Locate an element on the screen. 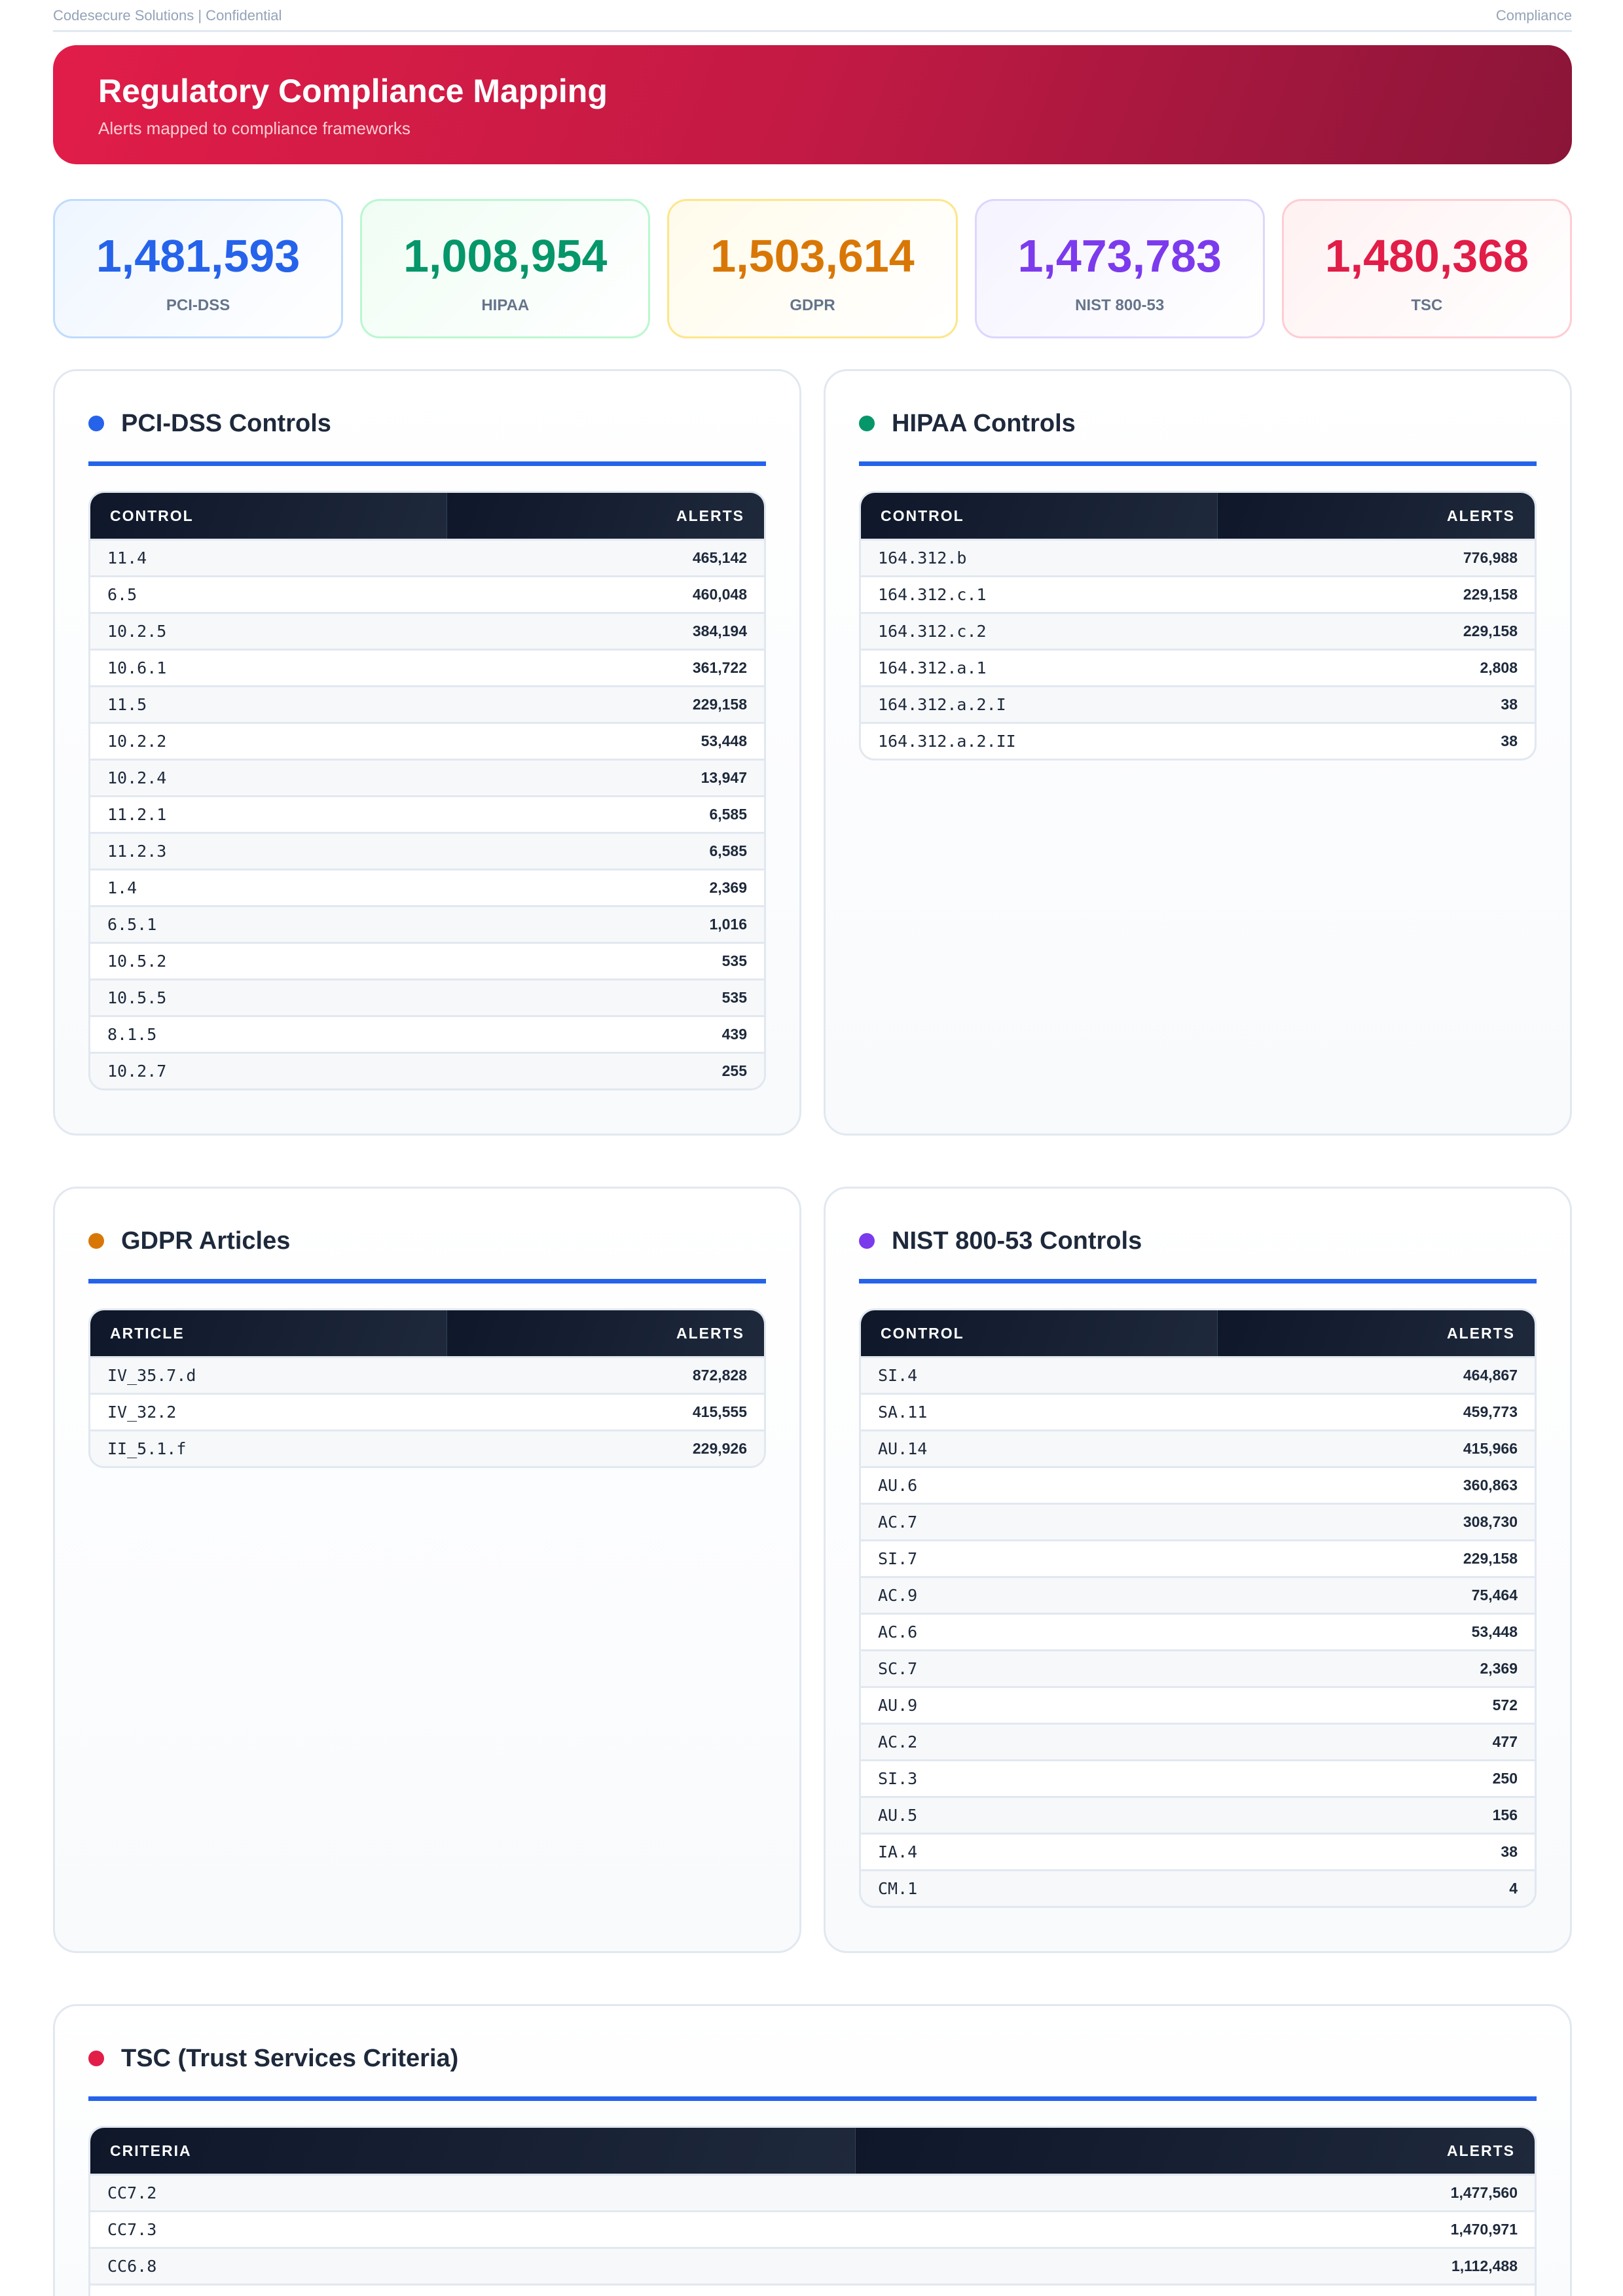  table-row: SI.4 464,867 is located at coordinates (1198, 1374).